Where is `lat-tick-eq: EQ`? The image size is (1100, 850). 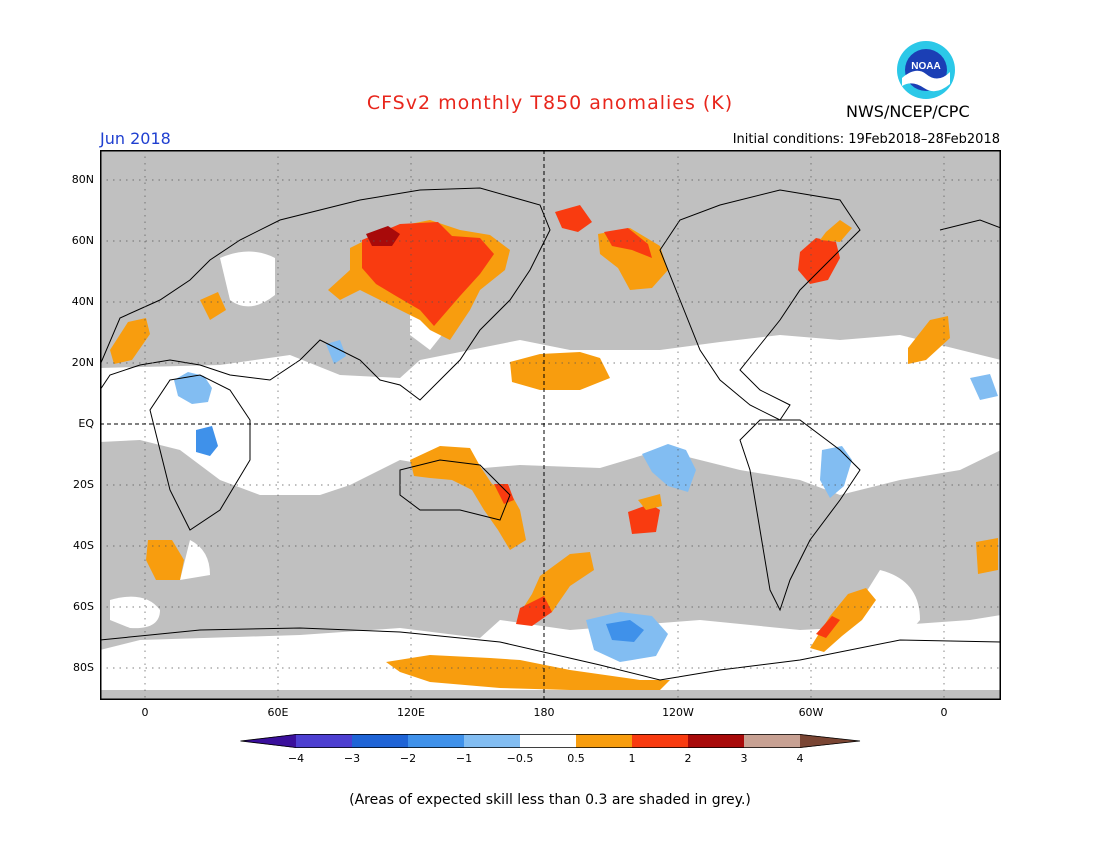 lat-tick-eq: EQ is located at coordinates (86, 423).